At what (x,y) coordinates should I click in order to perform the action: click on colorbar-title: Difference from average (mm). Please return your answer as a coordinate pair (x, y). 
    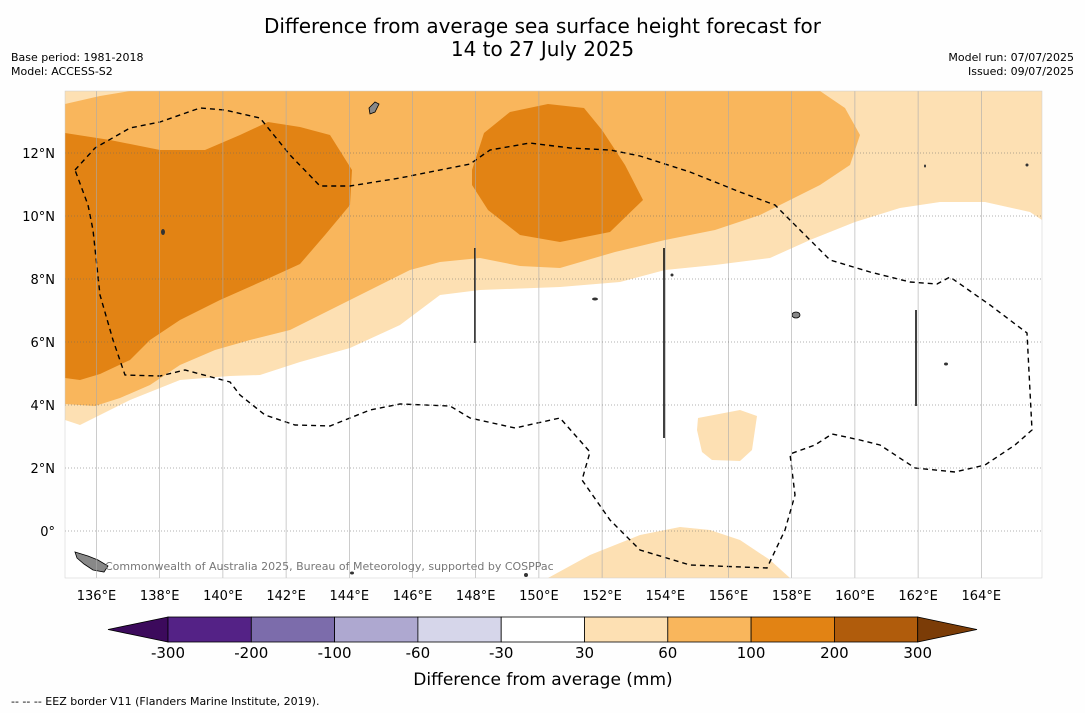
    Looking at the image, I should click on (542, 680).